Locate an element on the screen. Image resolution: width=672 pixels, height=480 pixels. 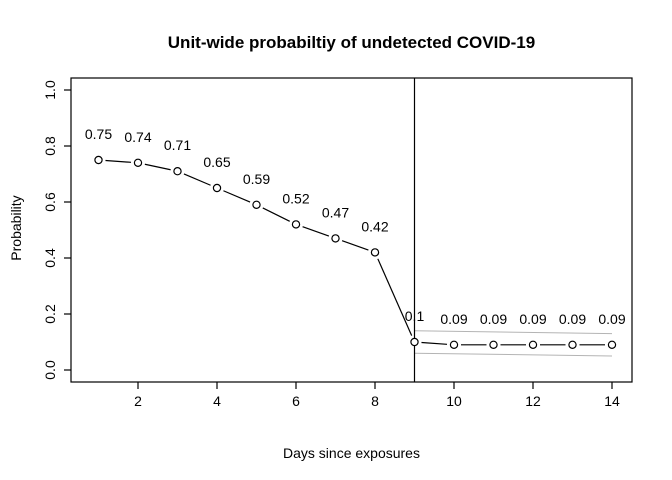
data-point-label: 0.52 is located at coordinates (295, 198).